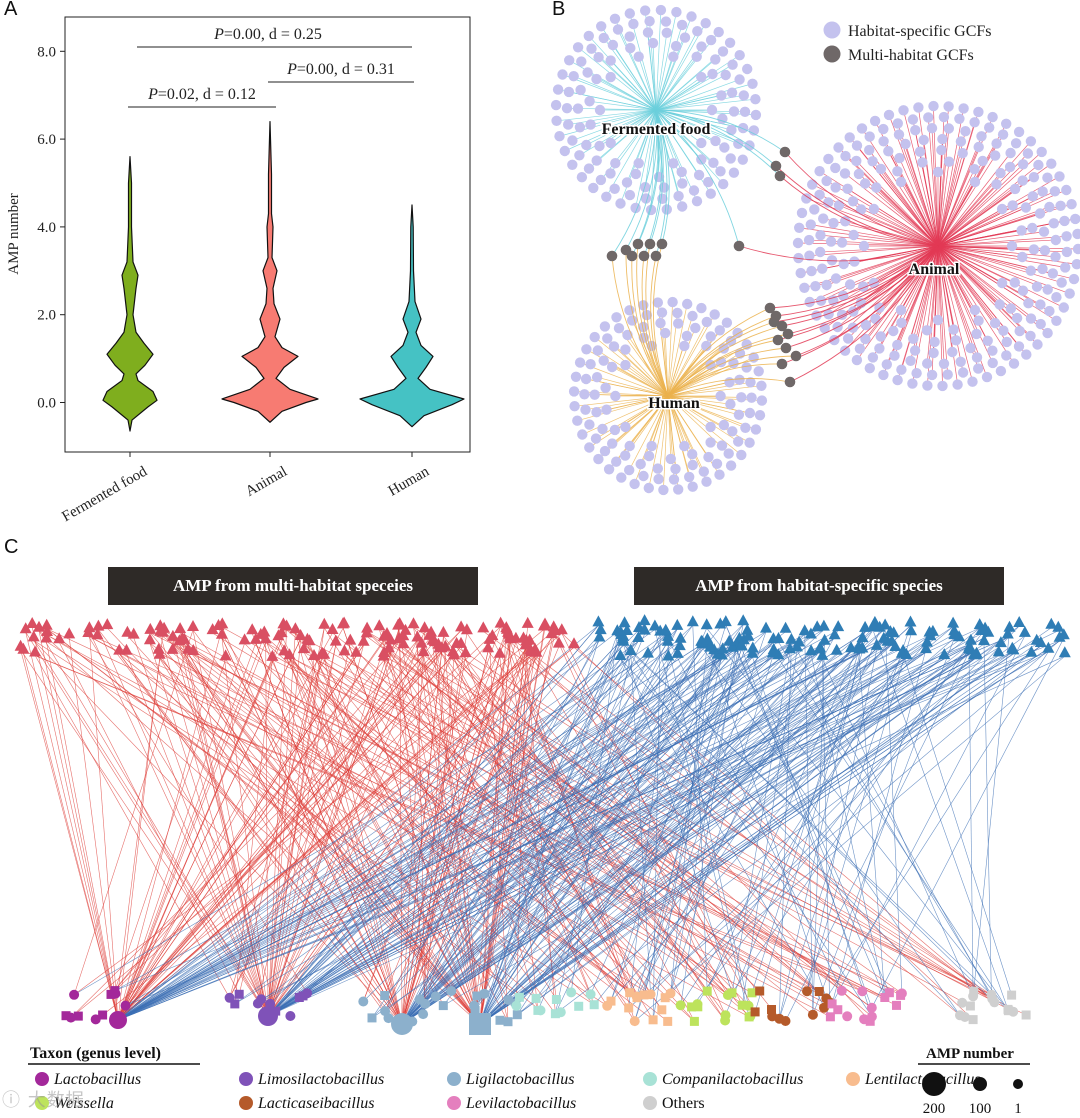 The width and height of the screenshot is (1080, 1118). What do you see at coordinates (201, 94) in the screenshot?
I see `significance-label: P=0.02, d = 0.12` at bounding box center [201, 94].